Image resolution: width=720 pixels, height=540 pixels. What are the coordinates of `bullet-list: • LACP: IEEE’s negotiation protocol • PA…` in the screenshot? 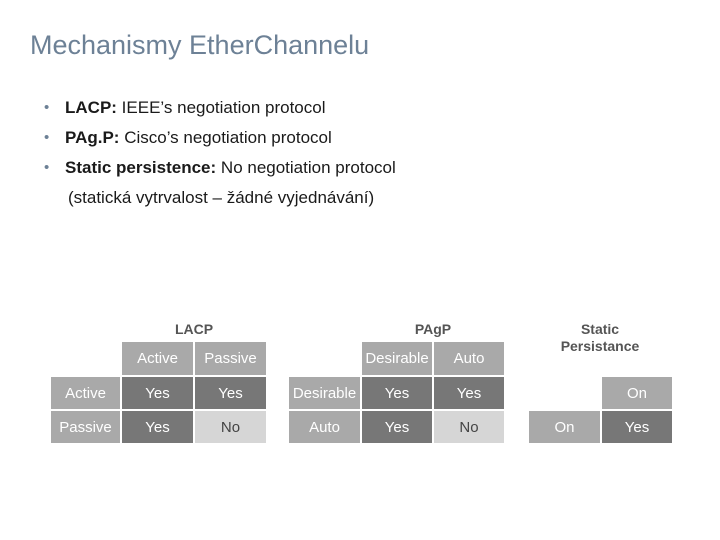 It's located at (220, 142).